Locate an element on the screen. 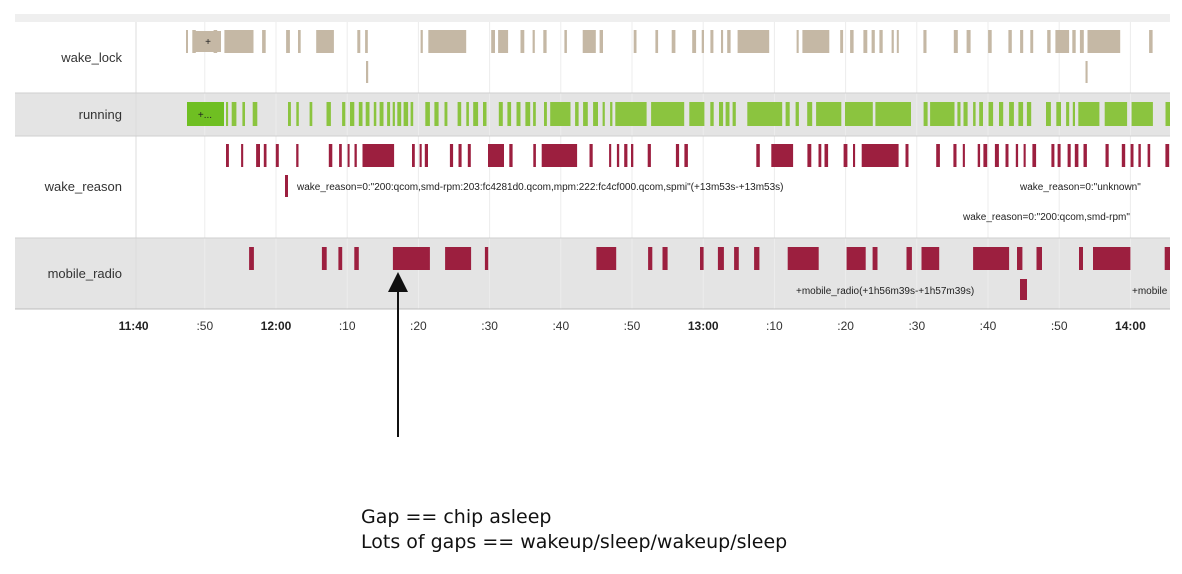 This screenshot has width=1182, height=574. mobile-radio-annotation-2: +mobile is located at coordinates (1150, 291).